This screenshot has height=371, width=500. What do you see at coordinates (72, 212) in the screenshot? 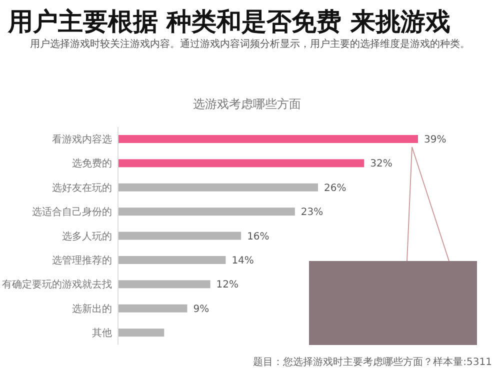
I see `y-tick-label: 选适合自己身份的` at bounding box center [72, 212].